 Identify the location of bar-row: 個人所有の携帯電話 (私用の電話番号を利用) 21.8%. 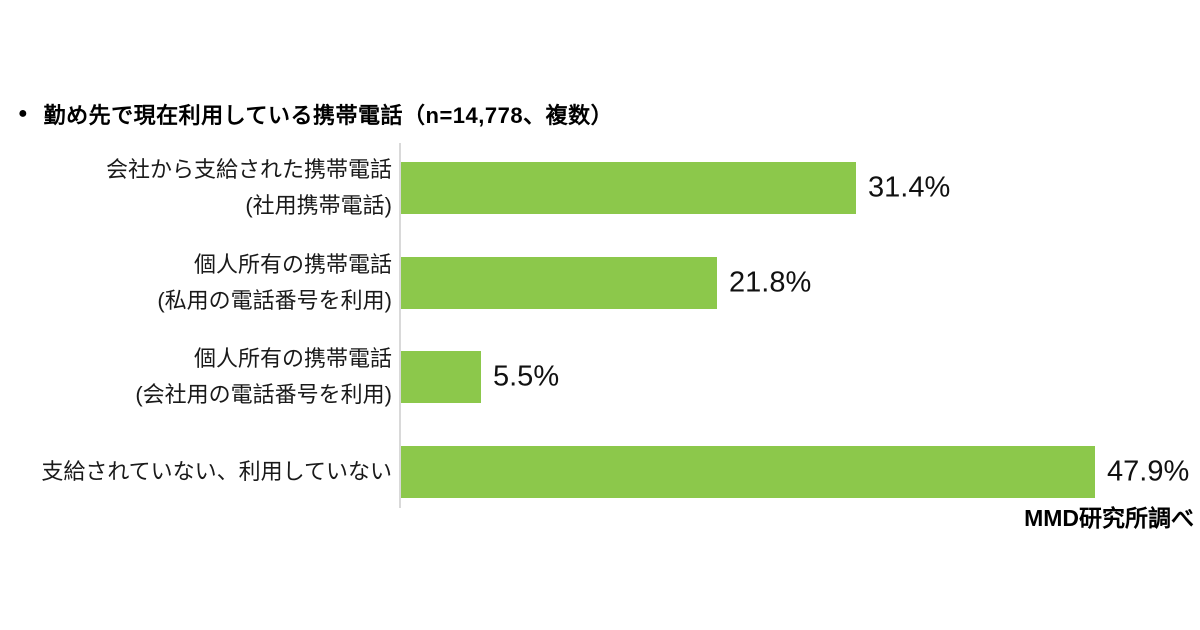
(600, 282).